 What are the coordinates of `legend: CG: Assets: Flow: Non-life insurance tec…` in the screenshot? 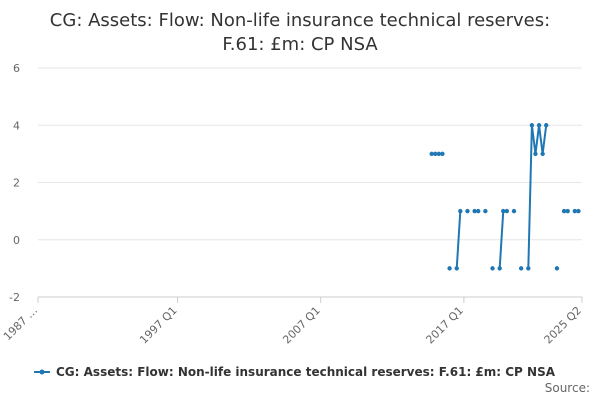 It's located at (295, 372).